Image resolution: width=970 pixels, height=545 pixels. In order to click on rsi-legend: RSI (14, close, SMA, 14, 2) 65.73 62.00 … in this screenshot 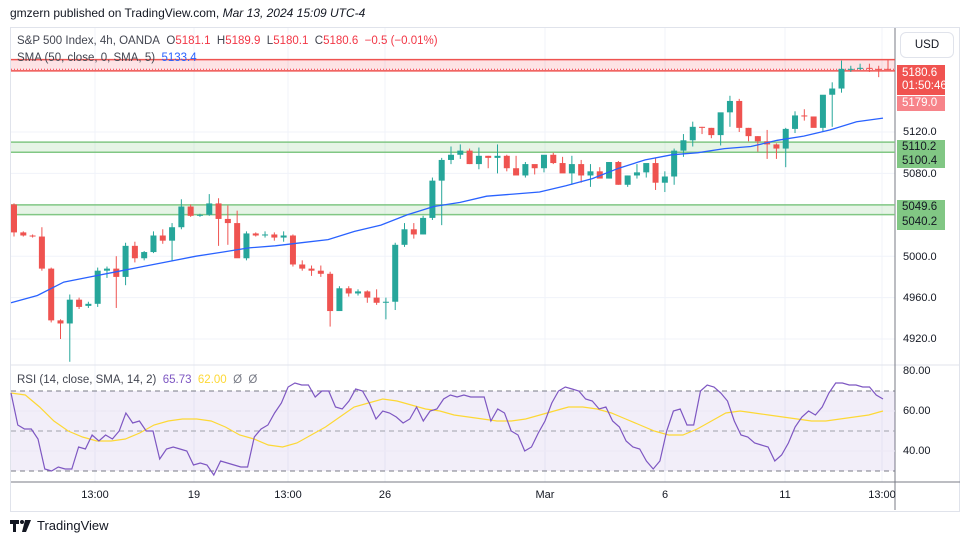, I will do `click(137, 380)`.